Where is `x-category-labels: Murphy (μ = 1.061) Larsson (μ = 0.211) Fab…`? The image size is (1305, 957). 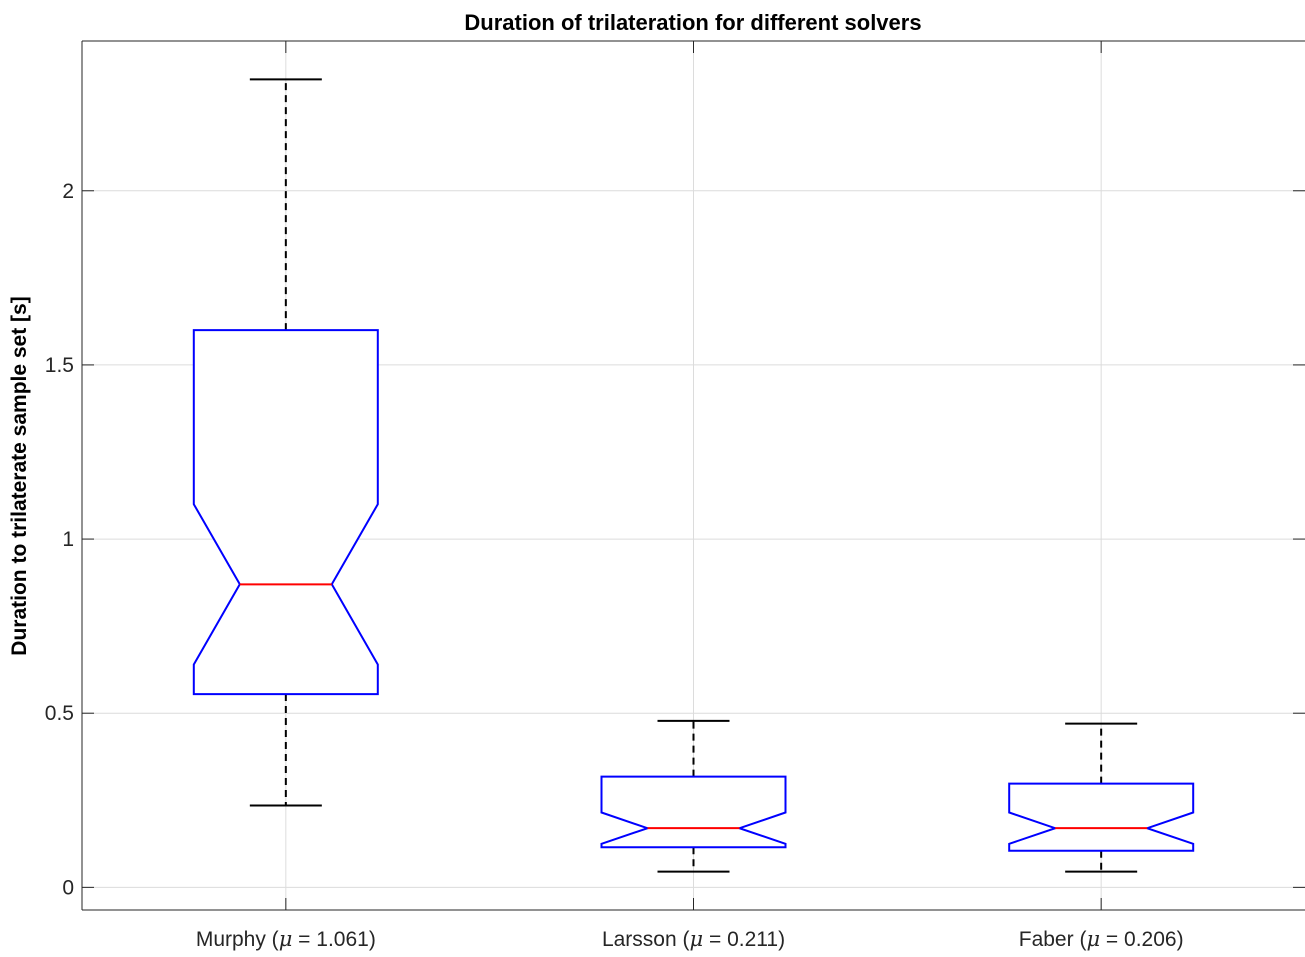
x-category-labels: Murphy (μ = 1.061) Larsson (μ = 0.211) Fab… is located at coordinates (690, 939).